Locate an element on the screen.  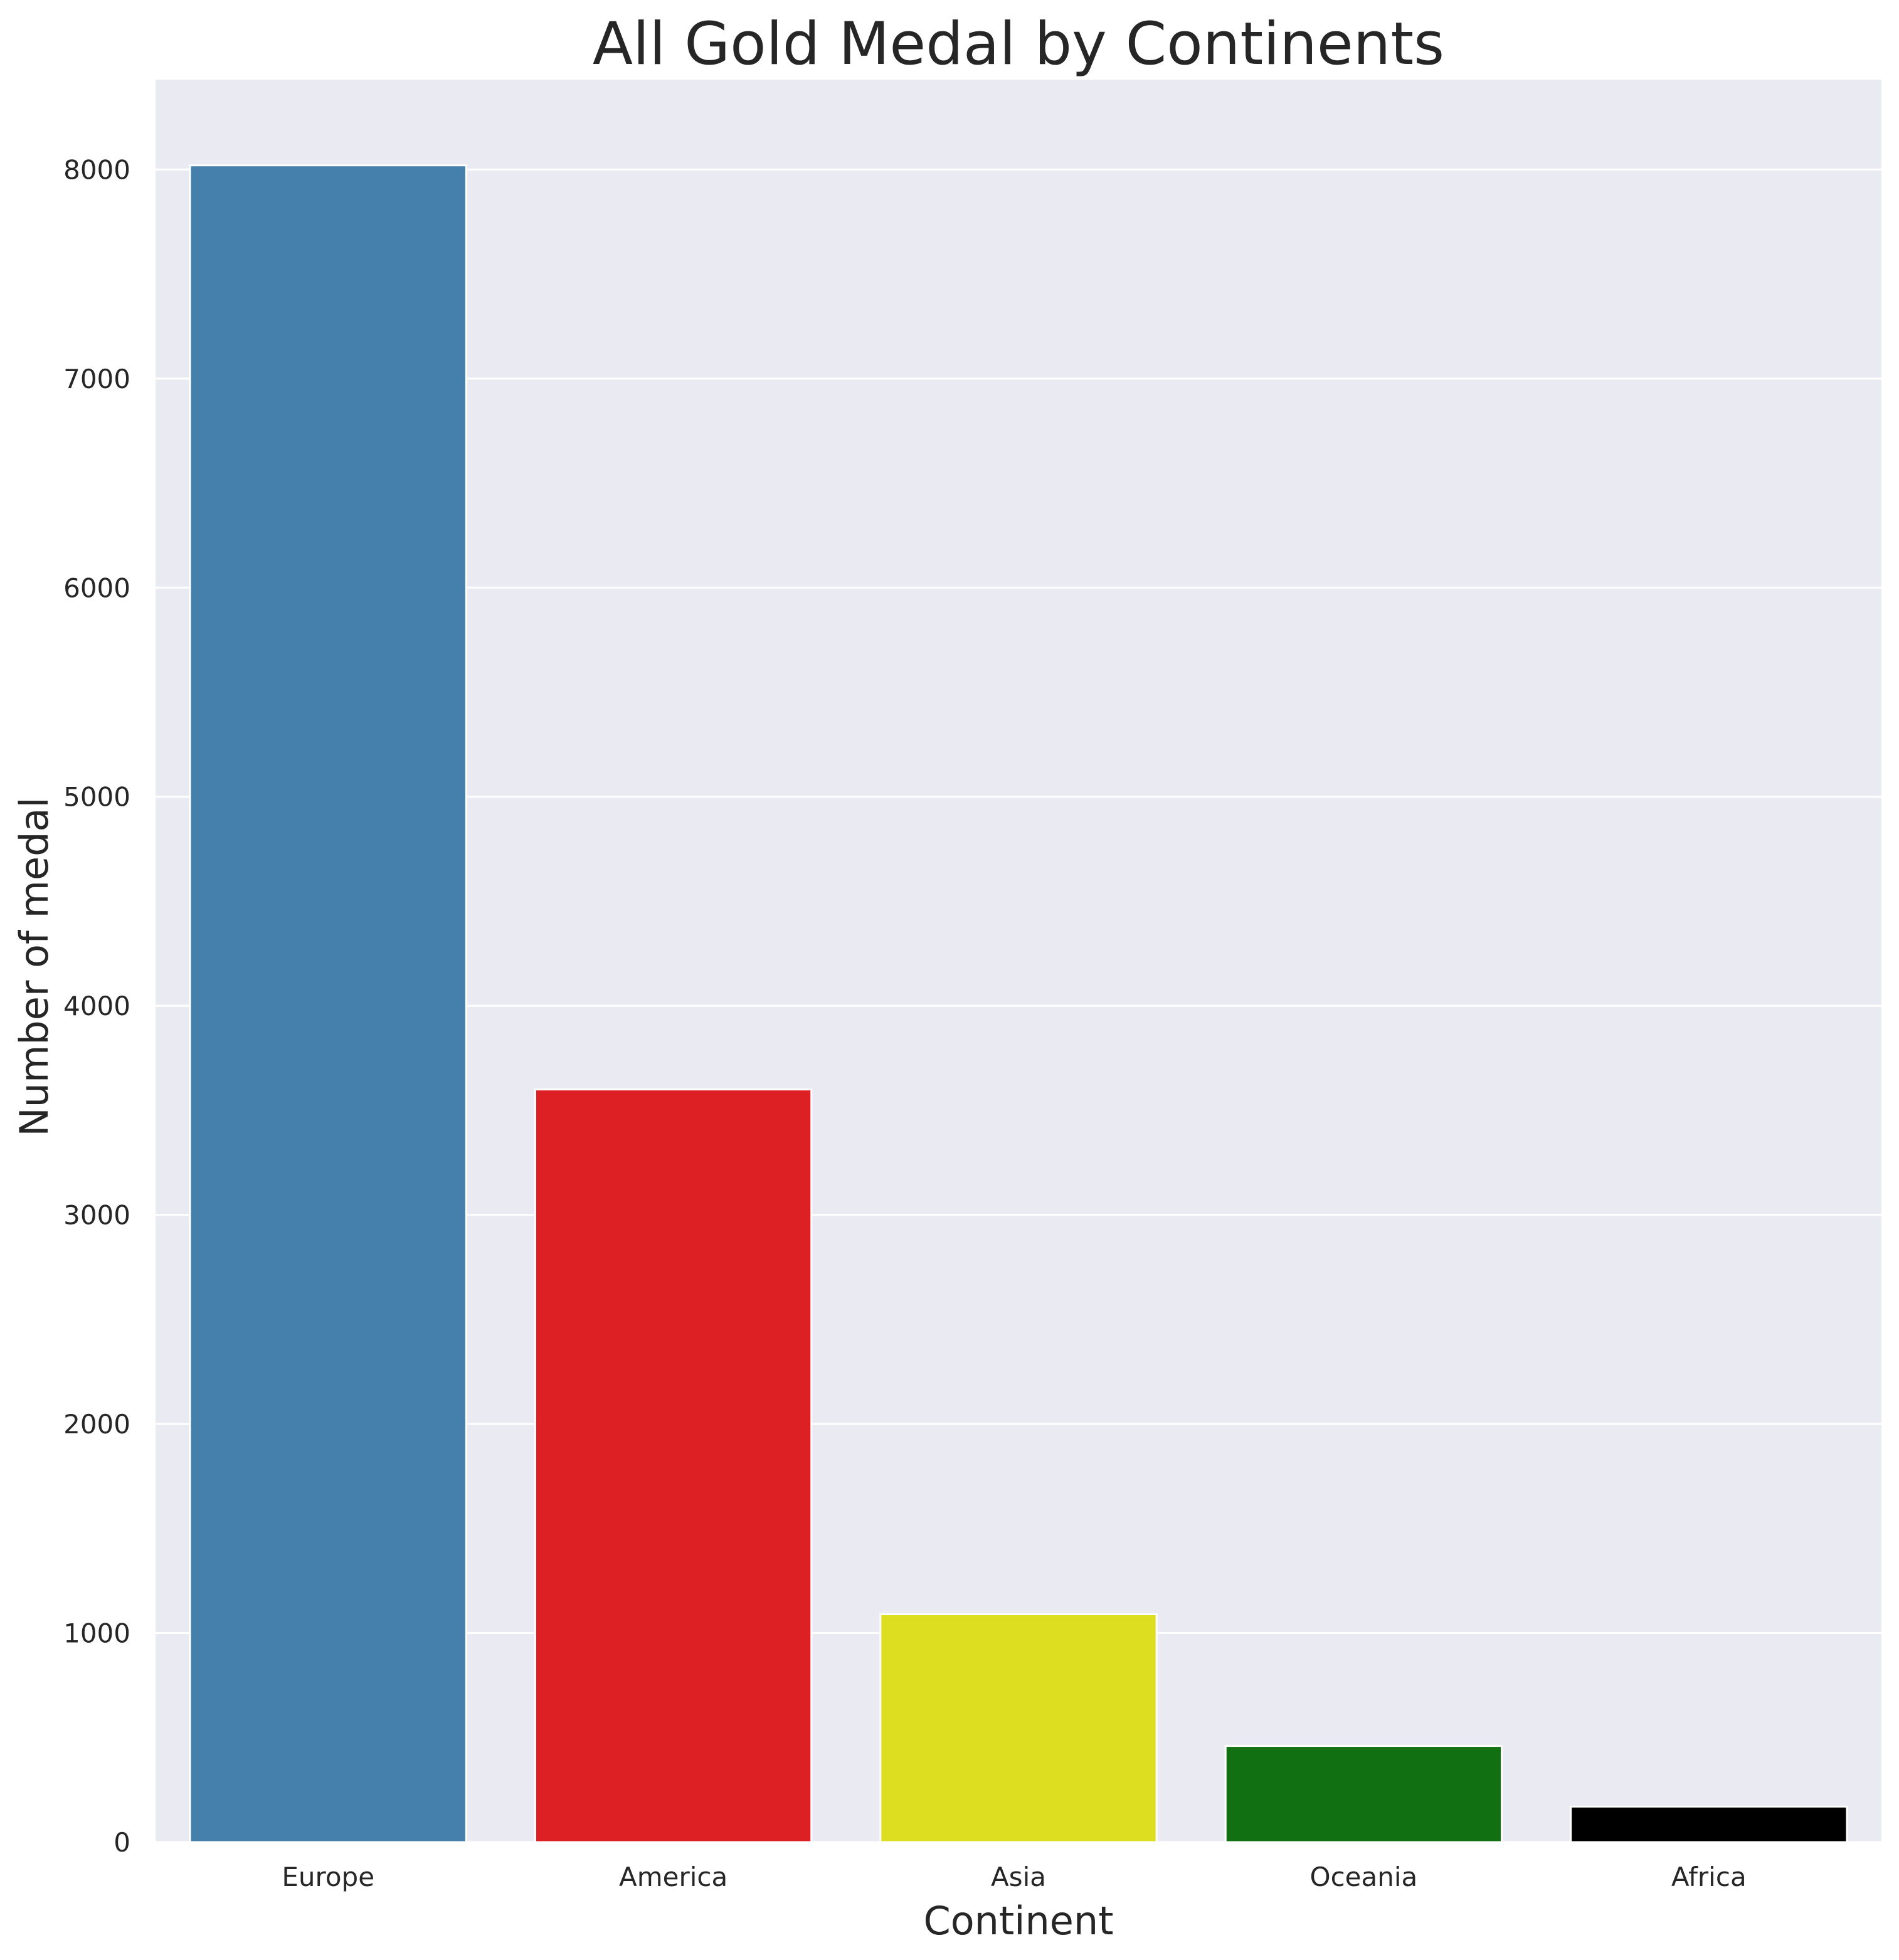
y-tick-labels: 0 1000 2000 3000 4000 5000 6000 7000 8000 is located at coordinates (96, 1006).